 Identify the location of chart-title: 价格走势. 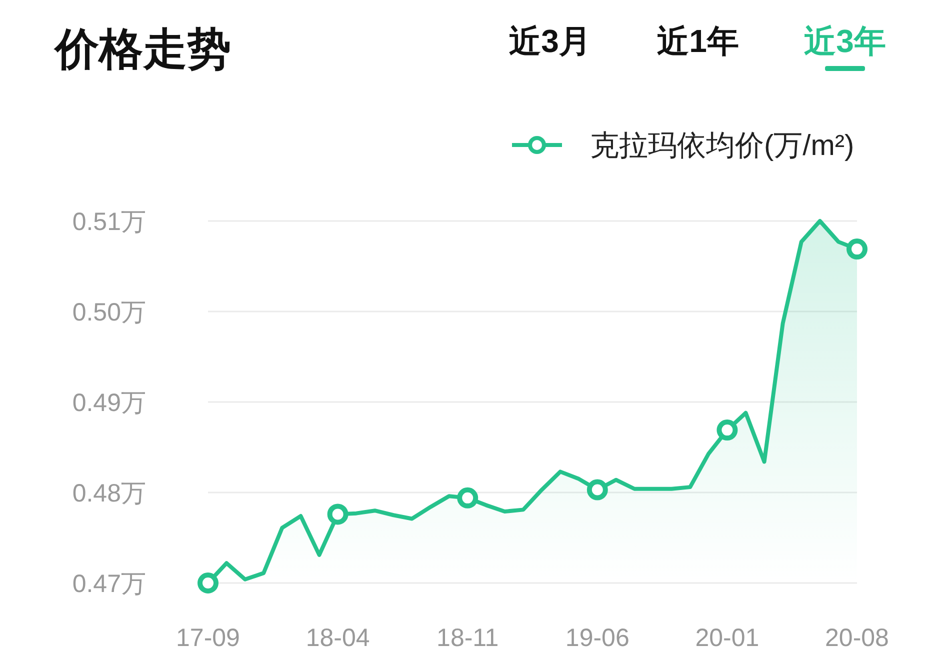
(142, 49).